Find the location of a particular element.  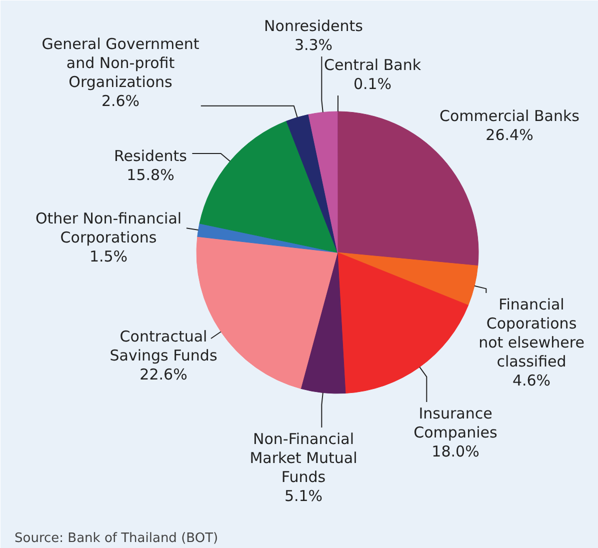

data-label: 4.6% is located at coordinates (531, 381).